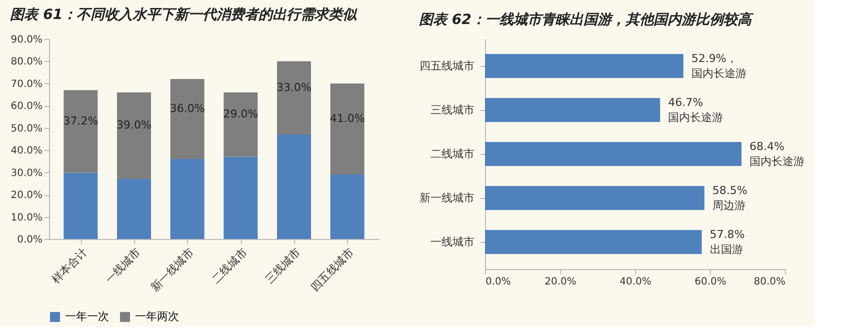 The width and height of the screenshot is (868, 333). Describe the element at coordinates (69, 266) in the screenshot. I see `x-tick-label: 样本合计` at that location.